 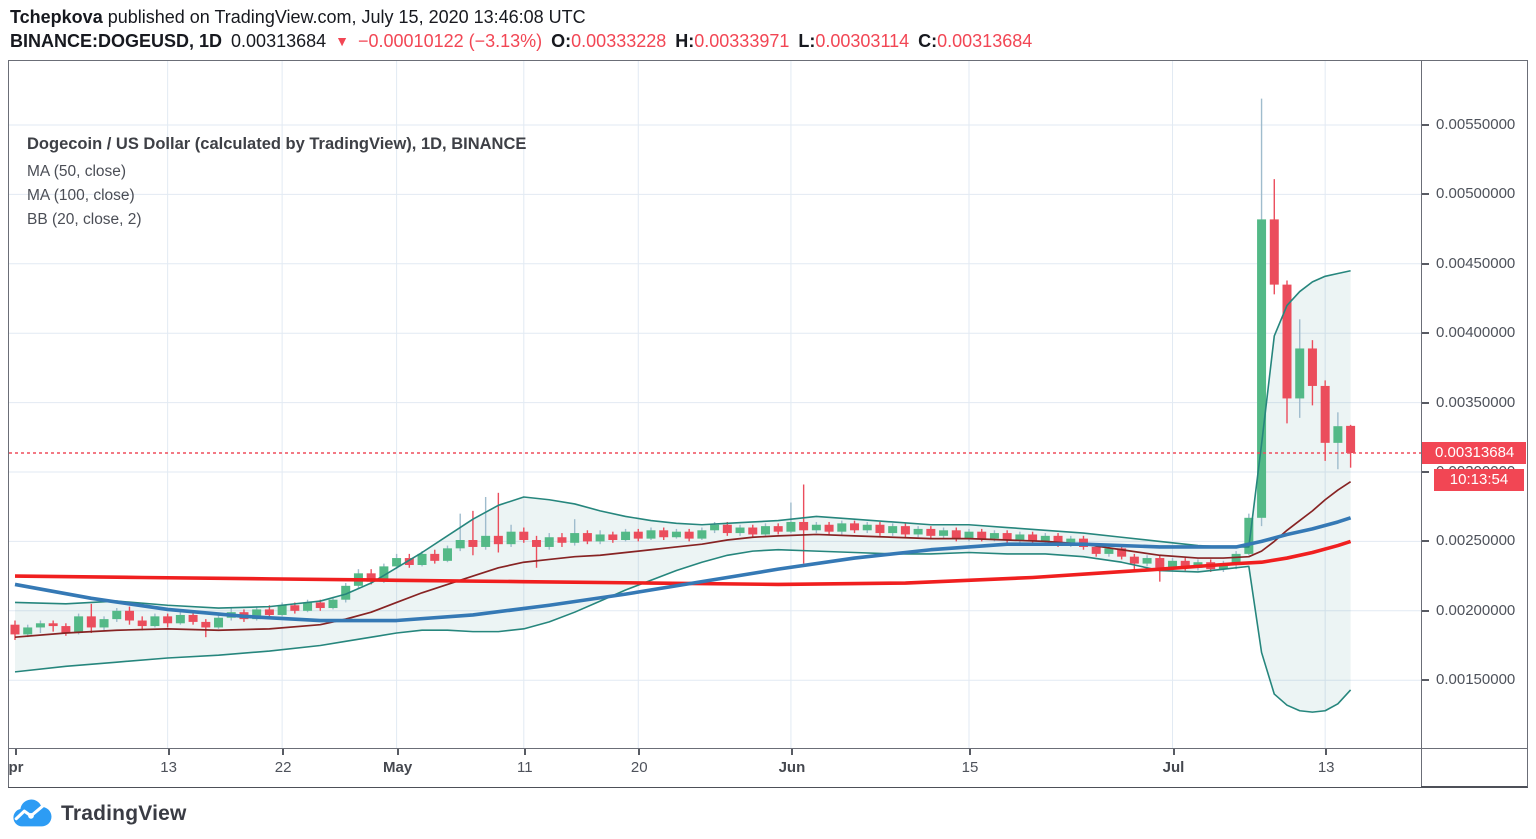 What do you see at coordinates (639, 767) in the screenshot?
I see `time-tick-label: 20` at bounding box center [639, 767].